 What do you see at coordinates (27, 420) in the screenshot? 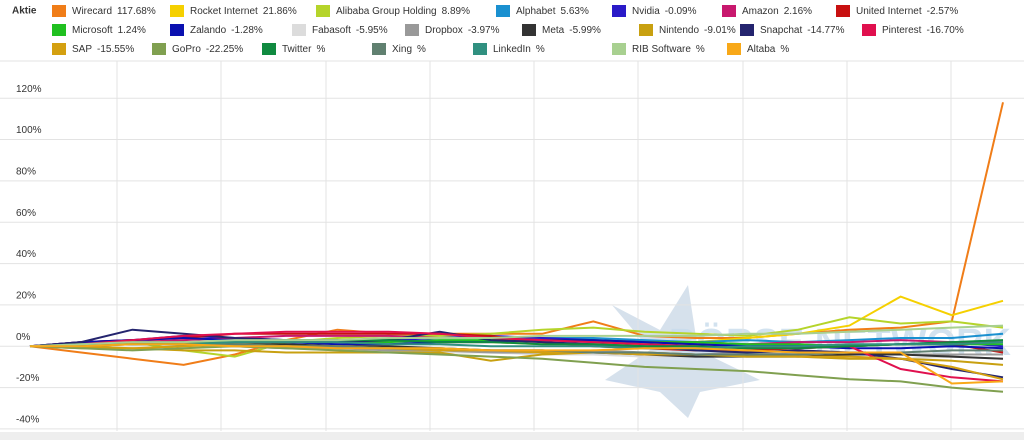
I see `y-tick-label: -40%` at bounding box center [27, 420].